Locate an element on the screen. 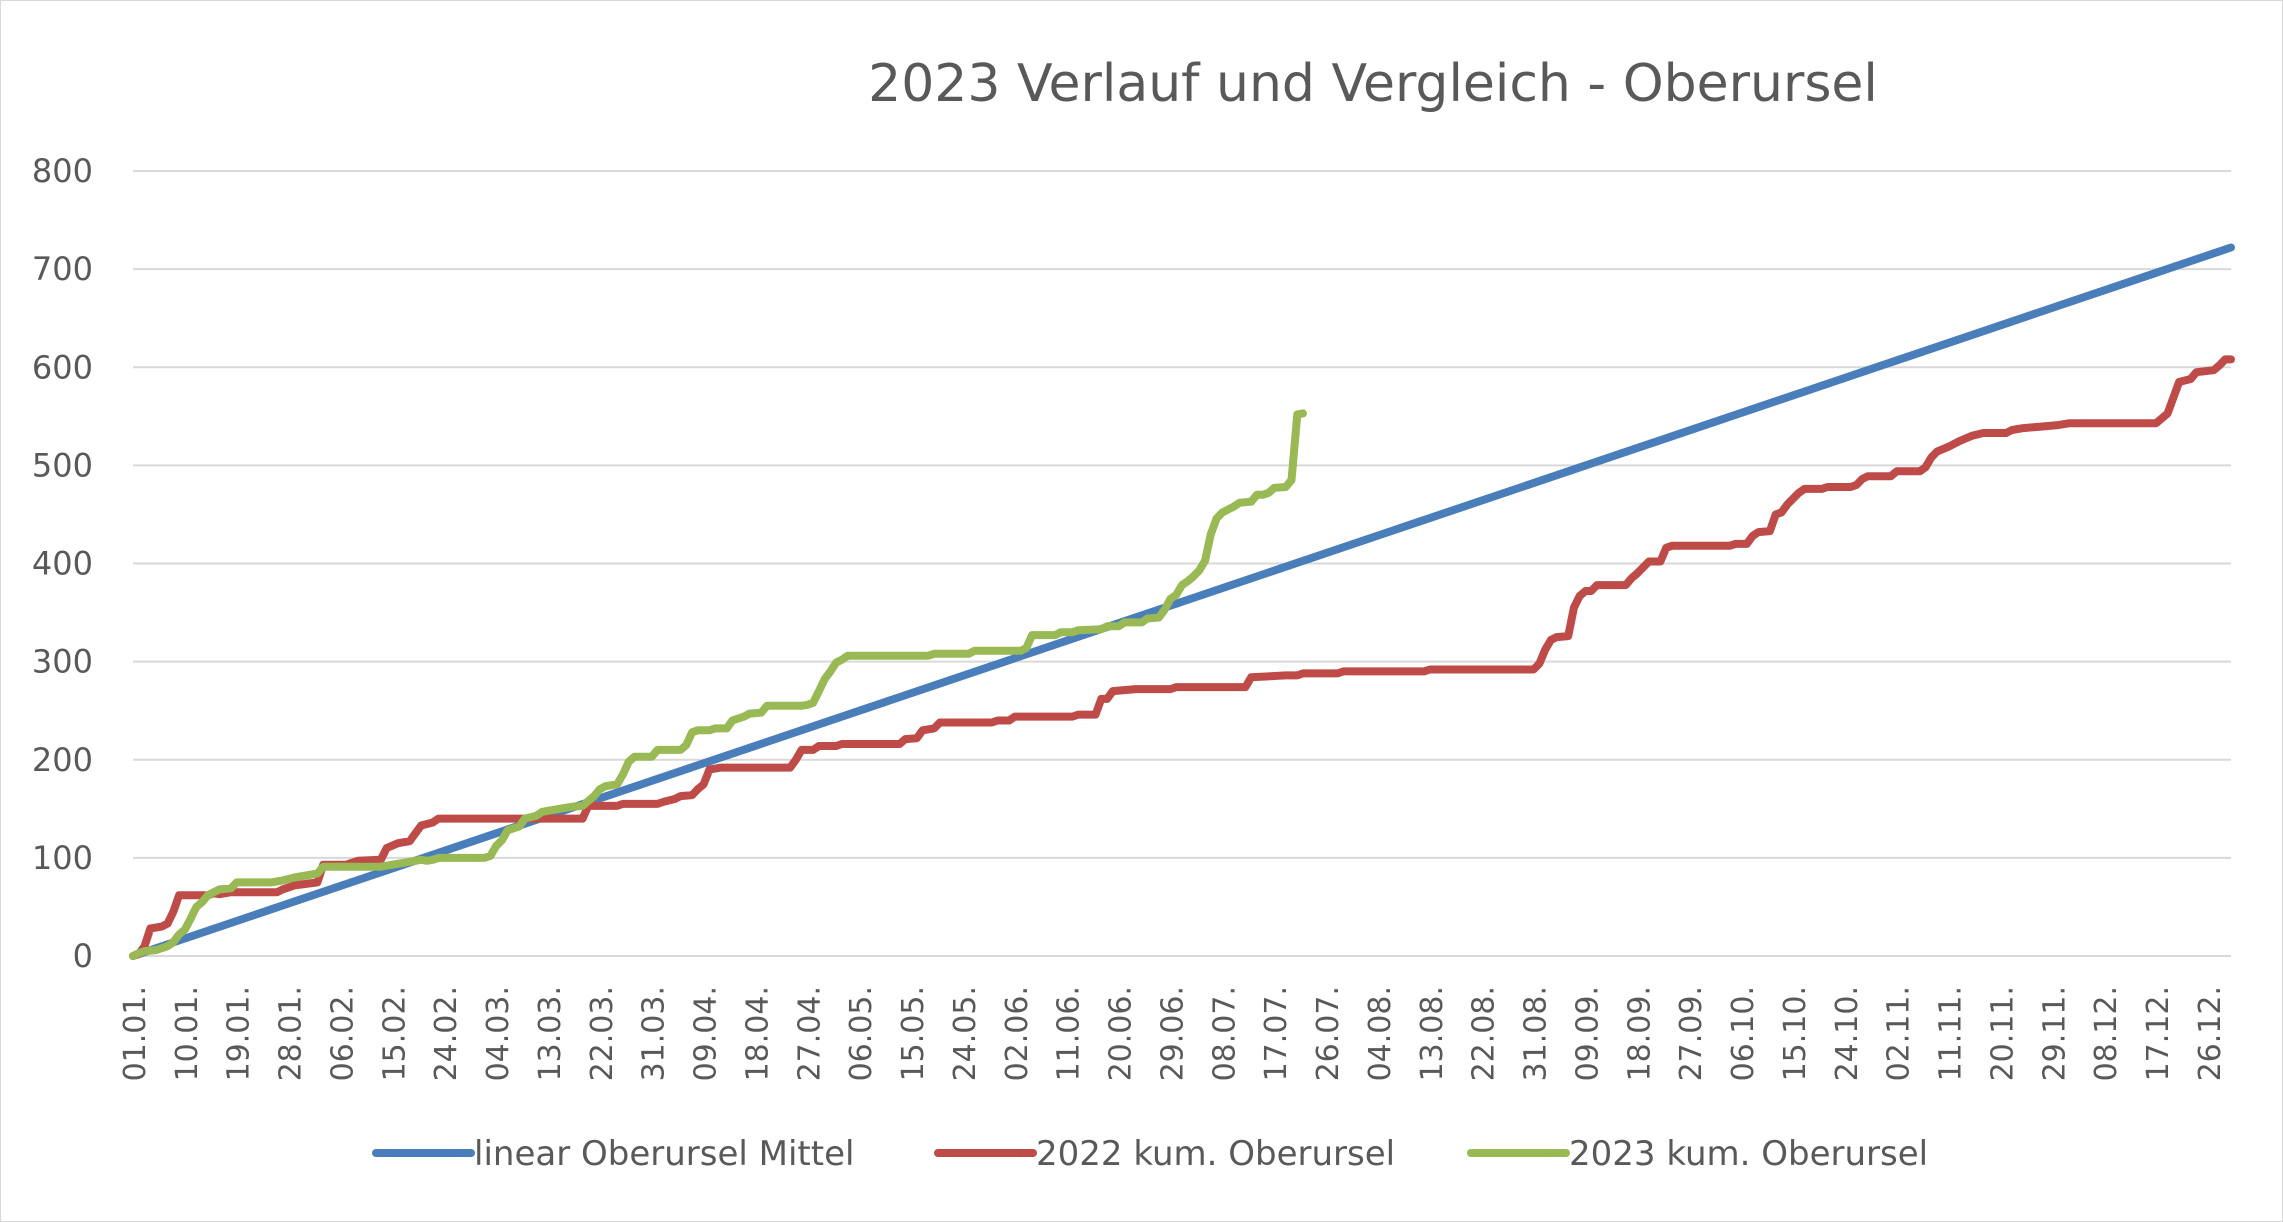 The image size is (2283, 1222). x-tick-label: 09.09. is located at coordinates (1587, 1033).